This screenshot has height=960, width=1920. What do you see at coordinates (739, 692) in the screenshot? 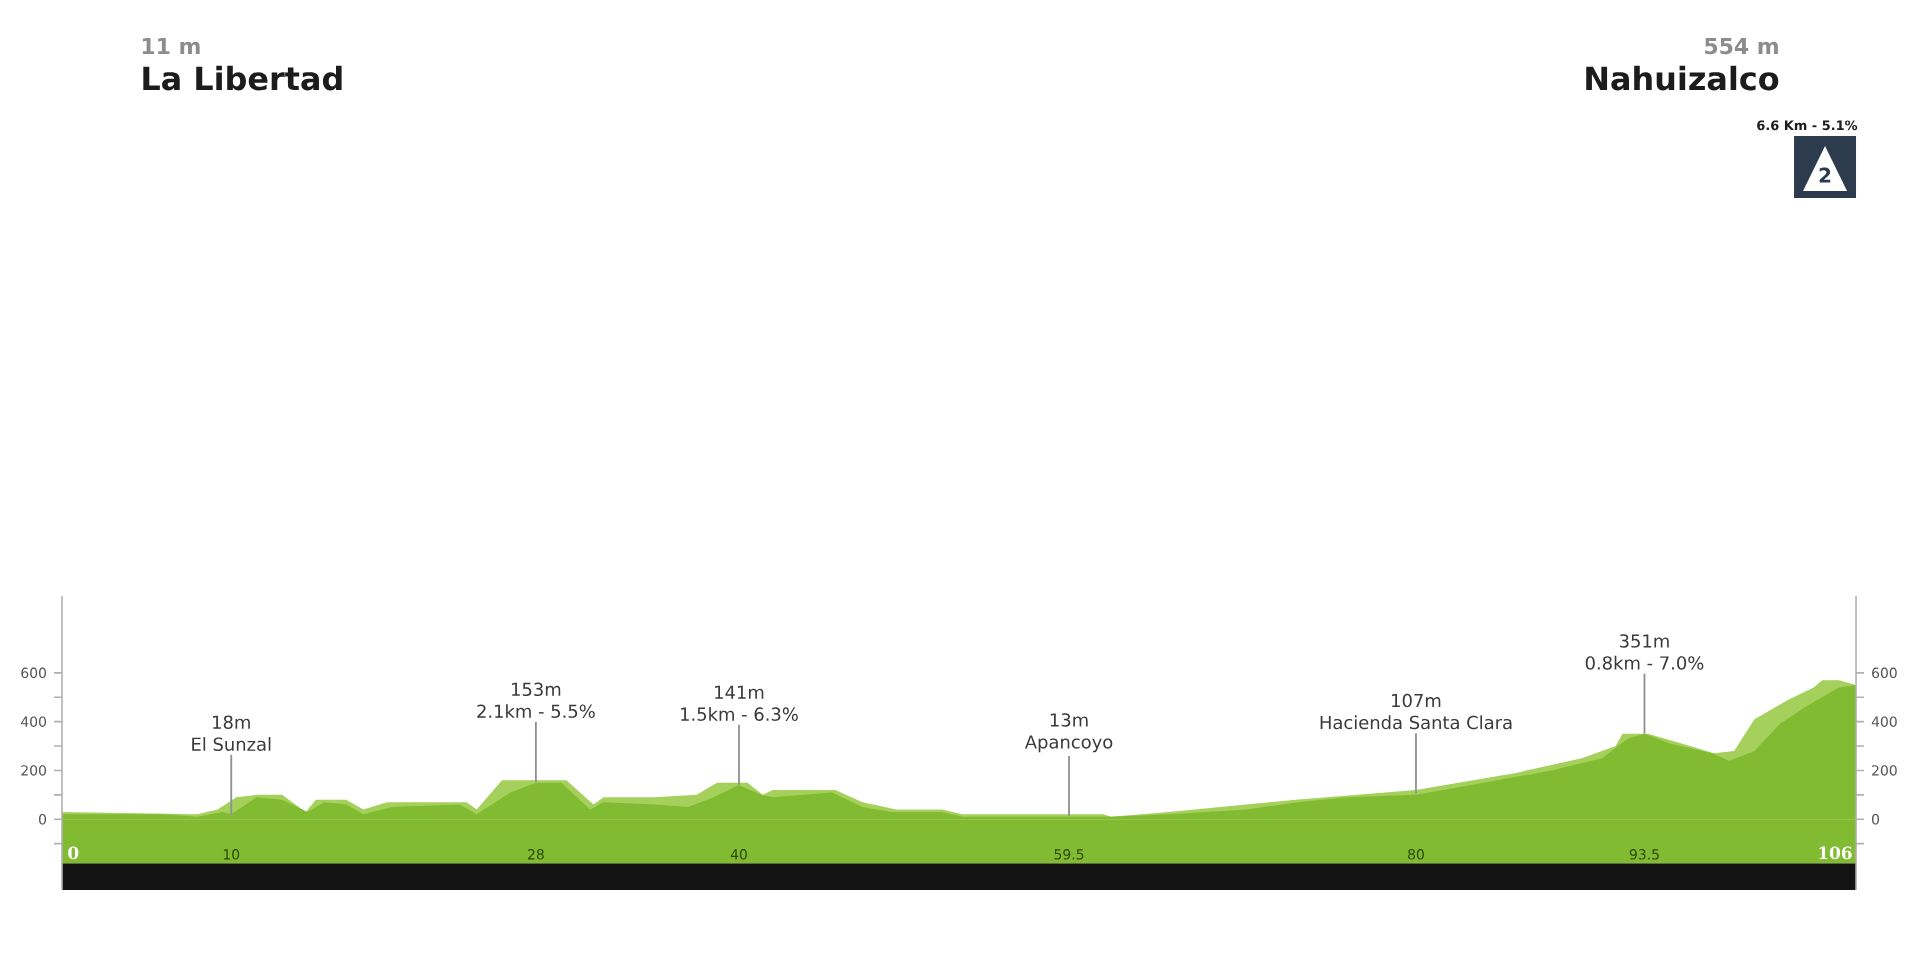
I see `annotation: 141m` at bounding box center [739, 692].